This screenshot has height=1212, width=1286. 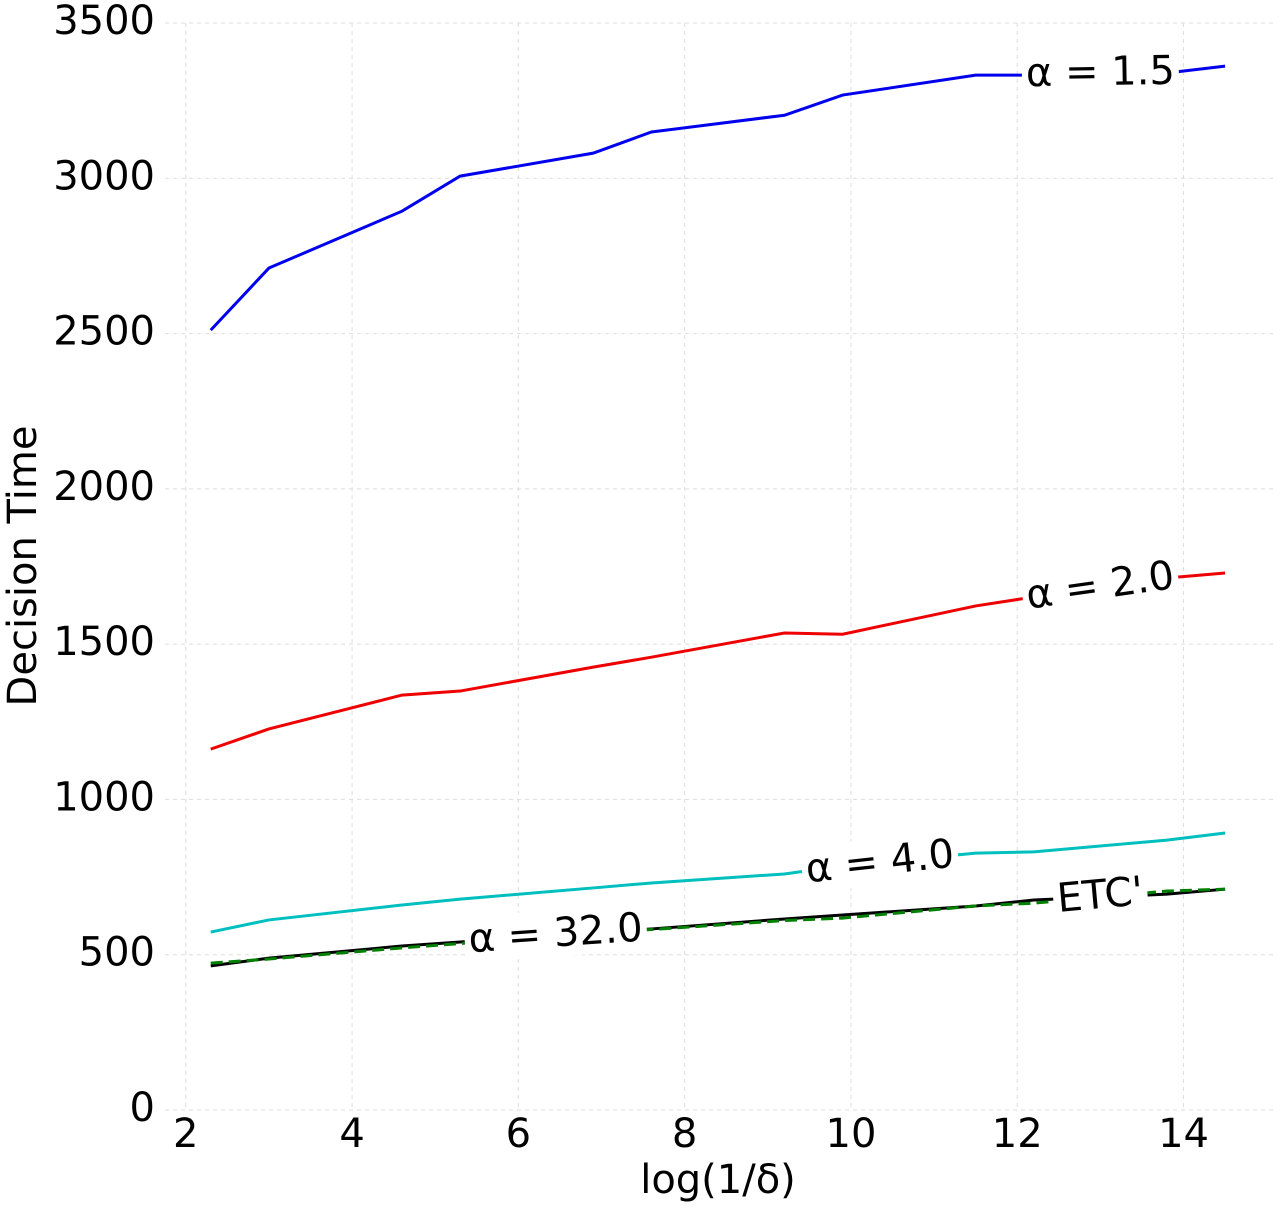 I want to click on y-tick-label: 0, so click(x=142, y=1108).